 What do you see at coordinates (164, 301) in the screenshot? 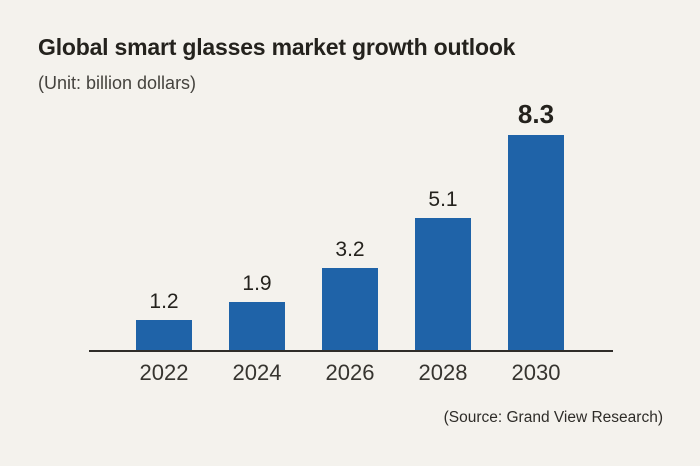
I see `bar-value-label: 1.2` at bounding box center [164, 301].